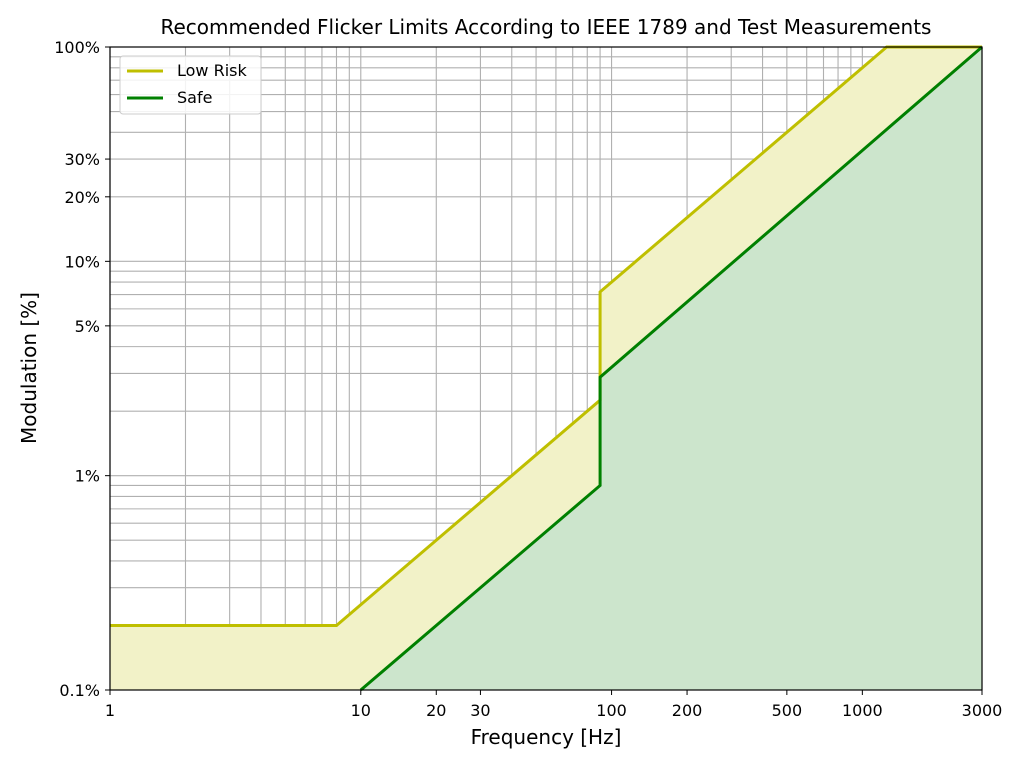 Image resolution: width=1024 pixels, height=768 pixels. I want to click on x-tick-label: 500, so click(787, 710).